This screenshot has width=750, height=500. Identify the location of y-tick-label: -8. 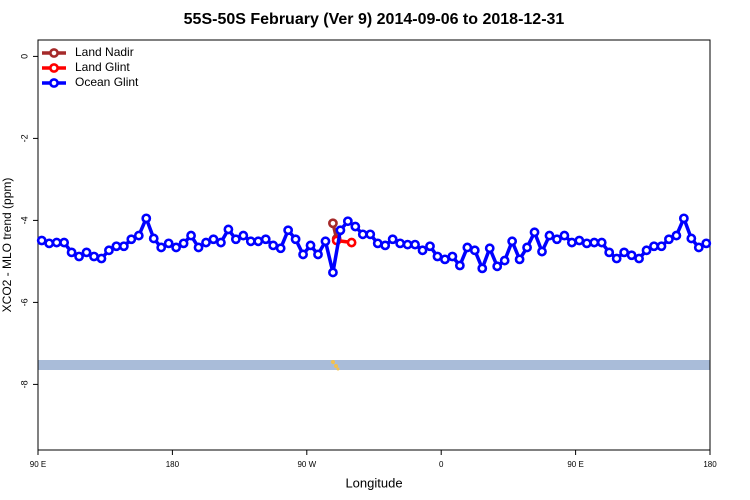
(24, 384).